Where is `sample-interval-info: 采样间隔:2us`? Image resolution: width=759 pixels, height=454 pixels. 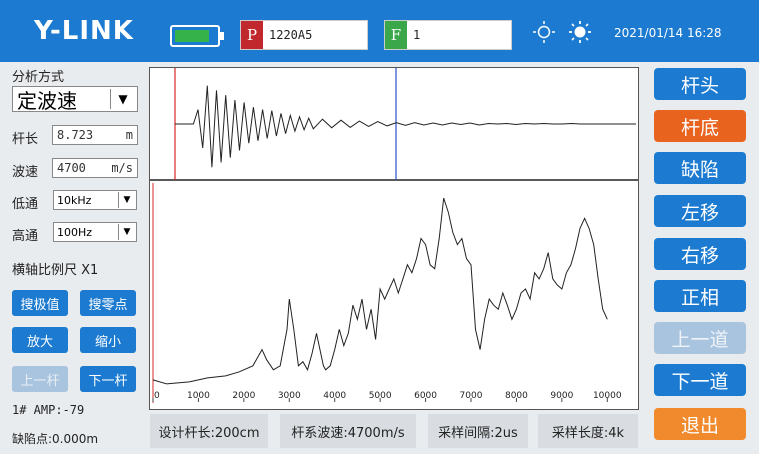
sample-interval-info: 采样间隔:2us is located at coordinates (478, 431).